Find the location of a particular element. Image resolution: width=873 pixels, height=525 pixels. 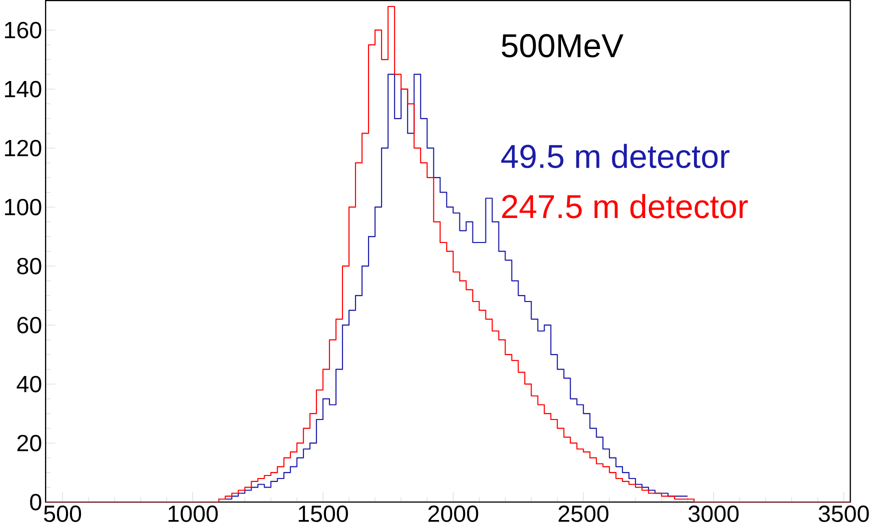

x-tick-label: 3000 is located at coordinates (713, 513).